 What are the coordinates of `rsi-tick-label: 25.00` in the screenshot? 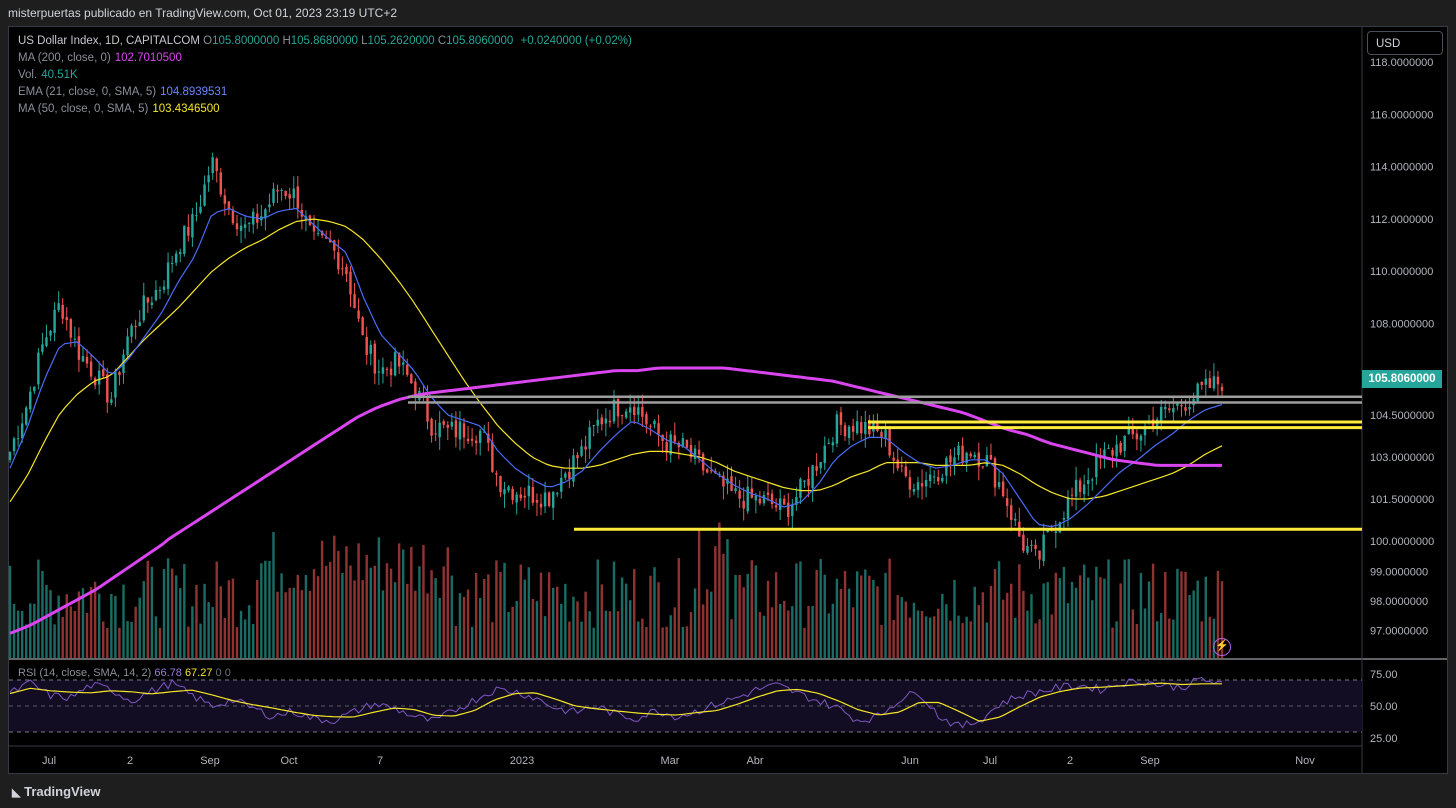 It's located at (1384, 739).